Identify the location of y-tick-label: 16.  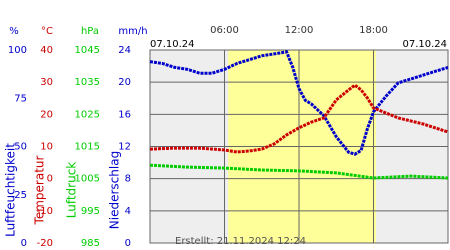
(124, 114).